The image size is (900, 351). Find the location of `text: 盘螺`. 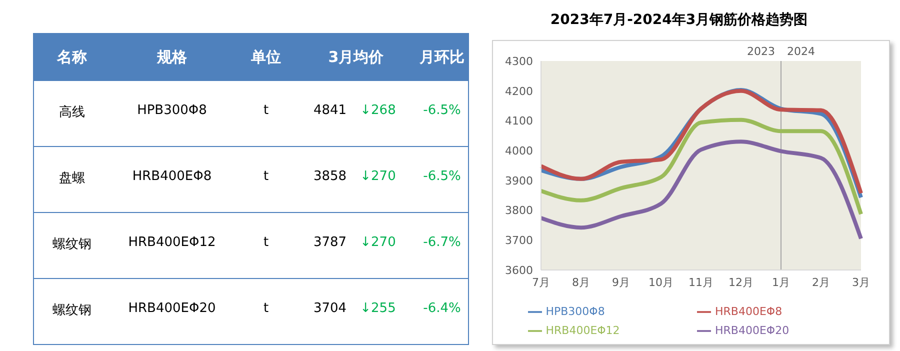

text: 盘螺 is located at coordinates (72, 178).